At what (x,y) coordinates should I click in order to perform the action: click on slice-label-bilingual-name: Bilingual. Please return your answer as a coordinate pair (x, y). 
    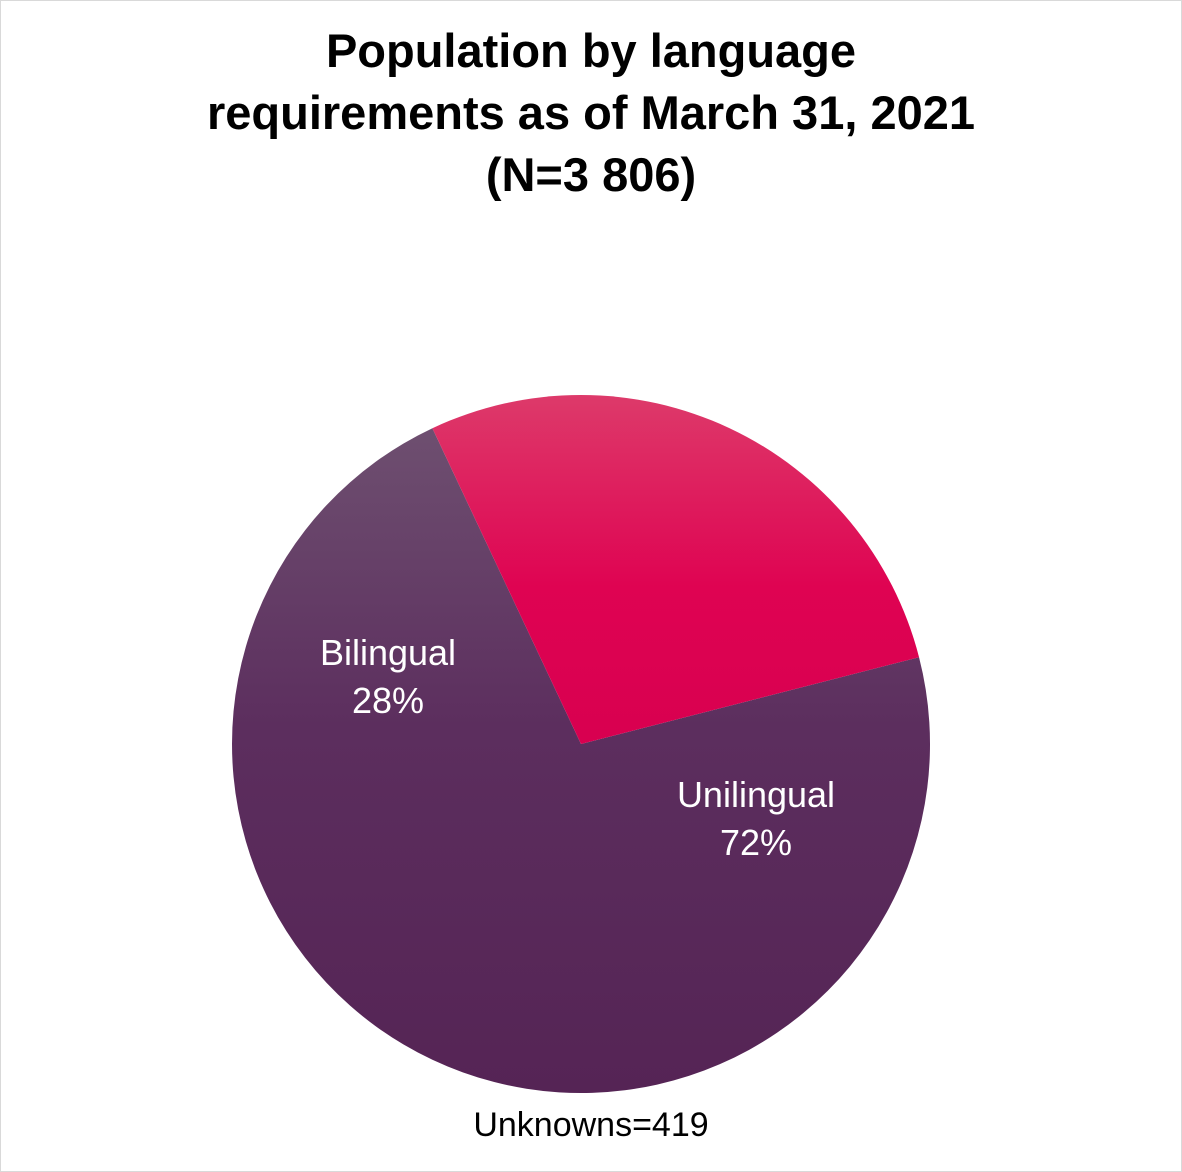
    Looking at the image, I should click on (388, 652).